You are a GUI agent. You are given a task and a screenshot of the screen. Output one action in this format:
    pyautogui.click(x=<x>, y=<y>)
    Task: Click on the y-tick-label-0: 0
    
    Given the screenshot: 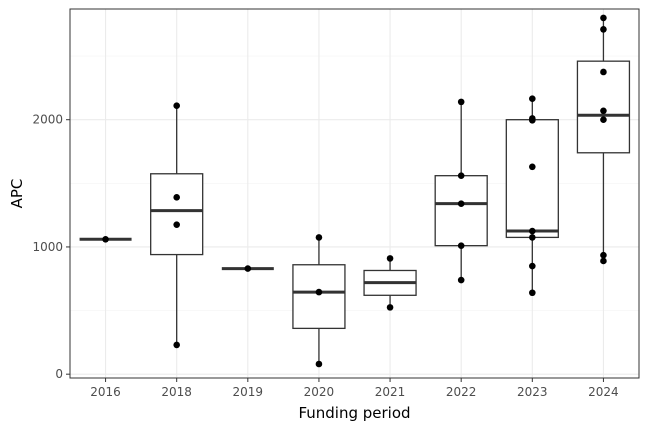 What is the action you would take?
    pyautogui.click(x=59, y=374)
    